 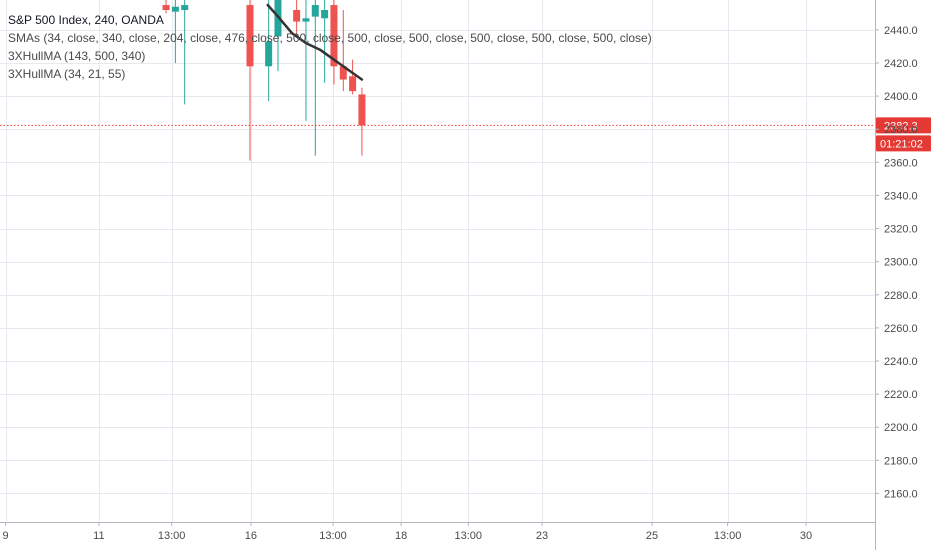 What do you see at coordinates (901, 64) in the screenshot?
I see `price-tick-label: 2420.0` at bounding box center [901, 64].